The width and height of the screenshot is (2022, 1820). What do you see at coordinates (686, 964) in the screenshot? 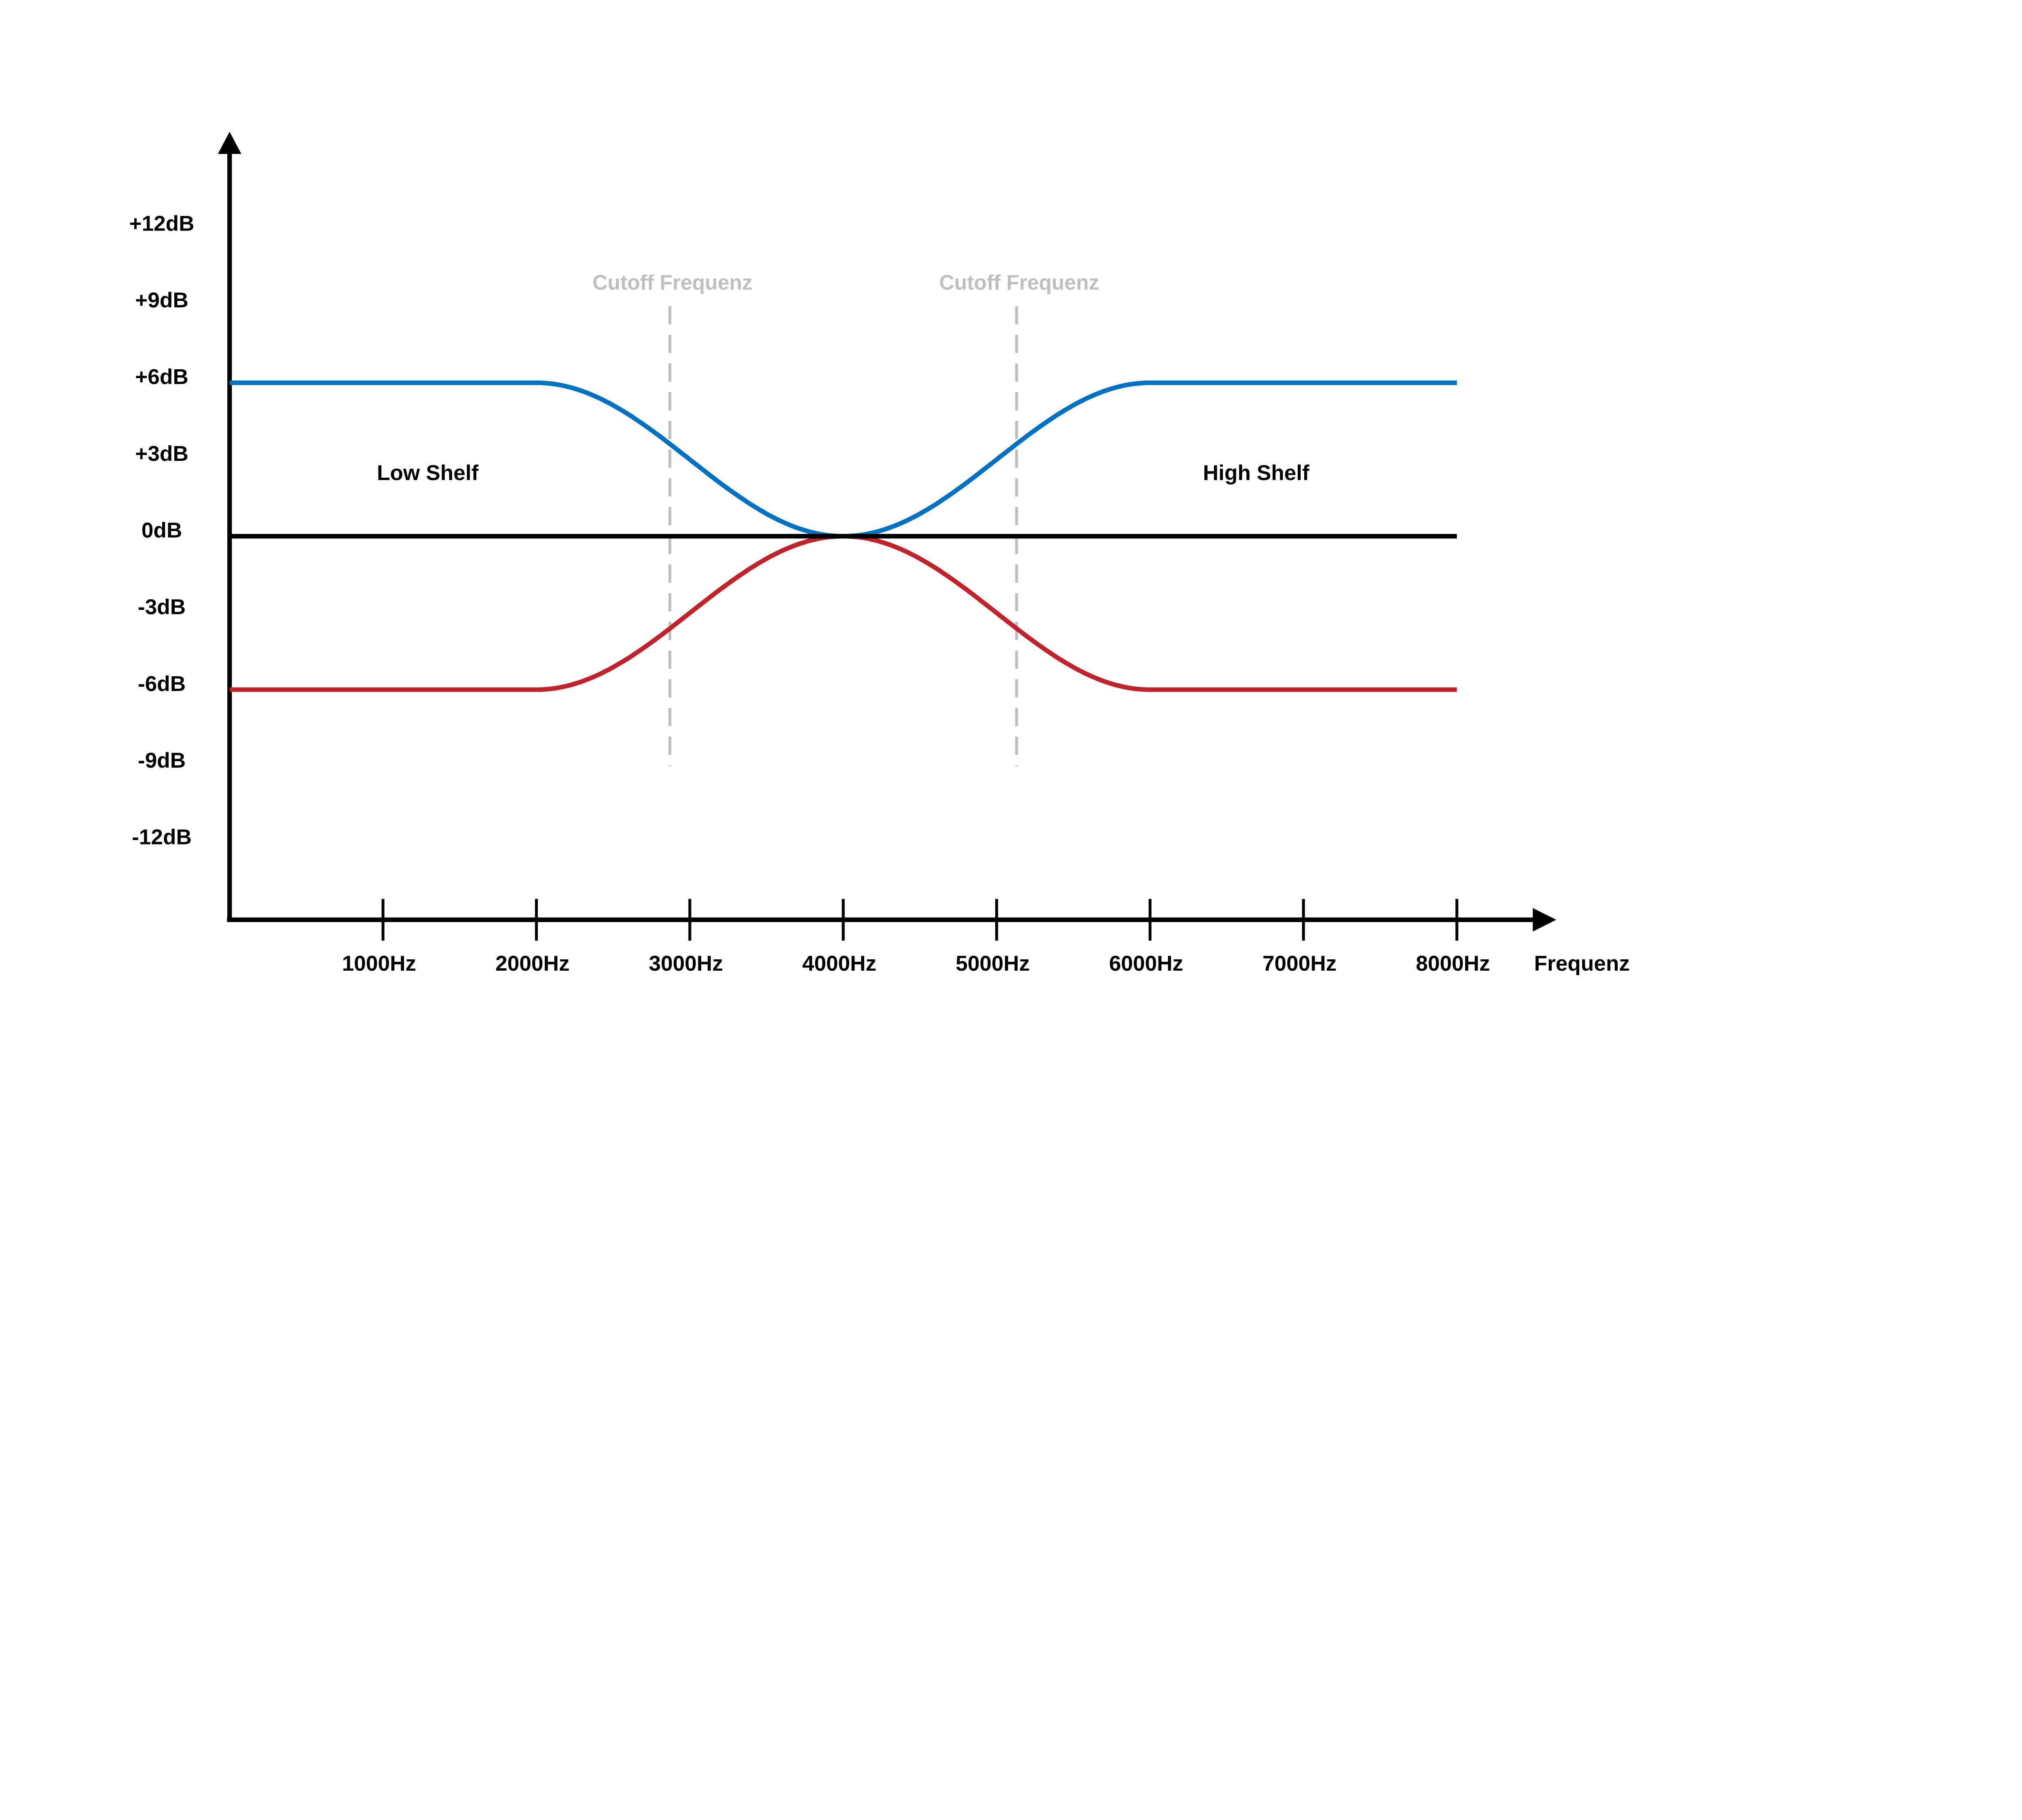
I see `x-tick-label: 3000Hz` at bounding box center [686, 964].